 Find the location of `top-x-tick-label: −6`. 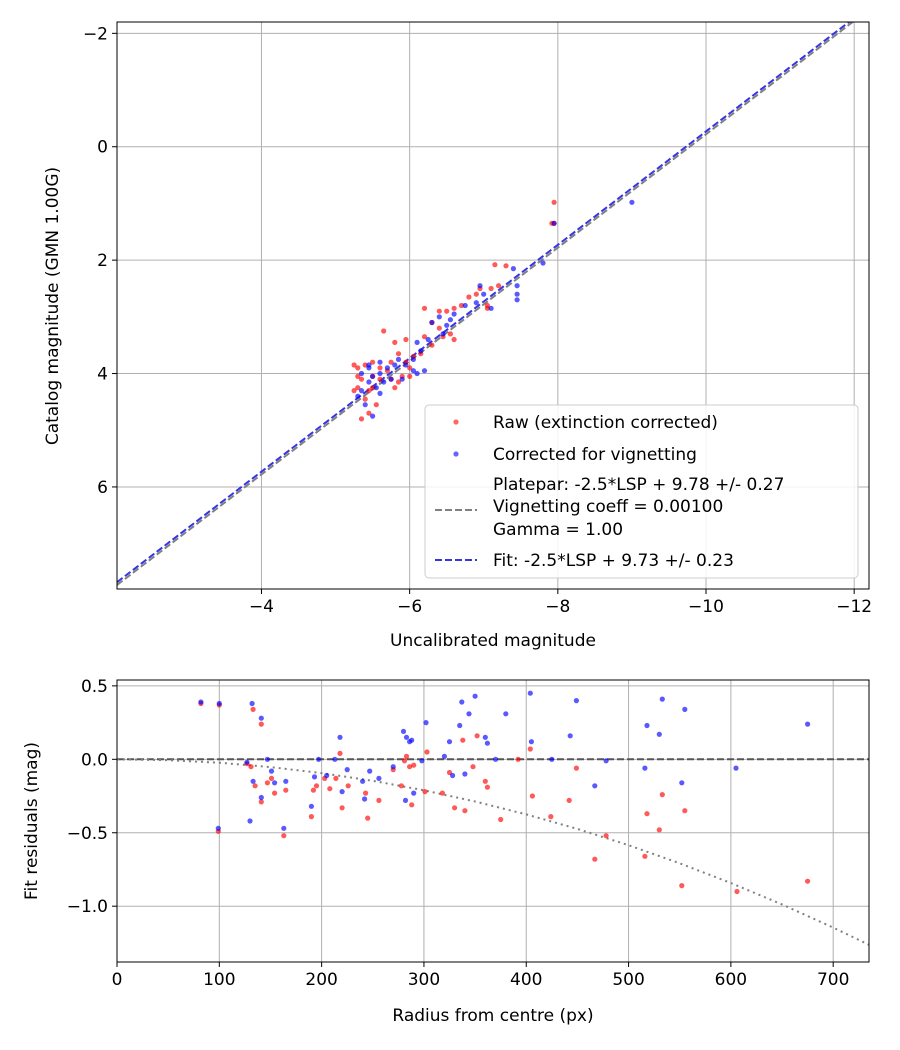

top-x-tick-label: −6 is located at coordinates (409, 607).